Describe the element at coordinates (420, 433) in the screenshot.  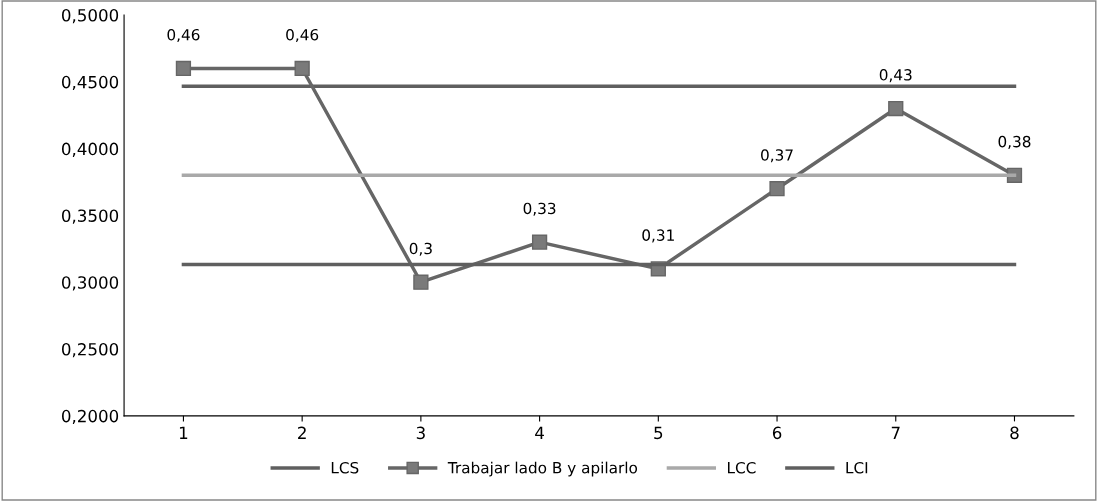
I see `x-tick-label: 3` at that location.